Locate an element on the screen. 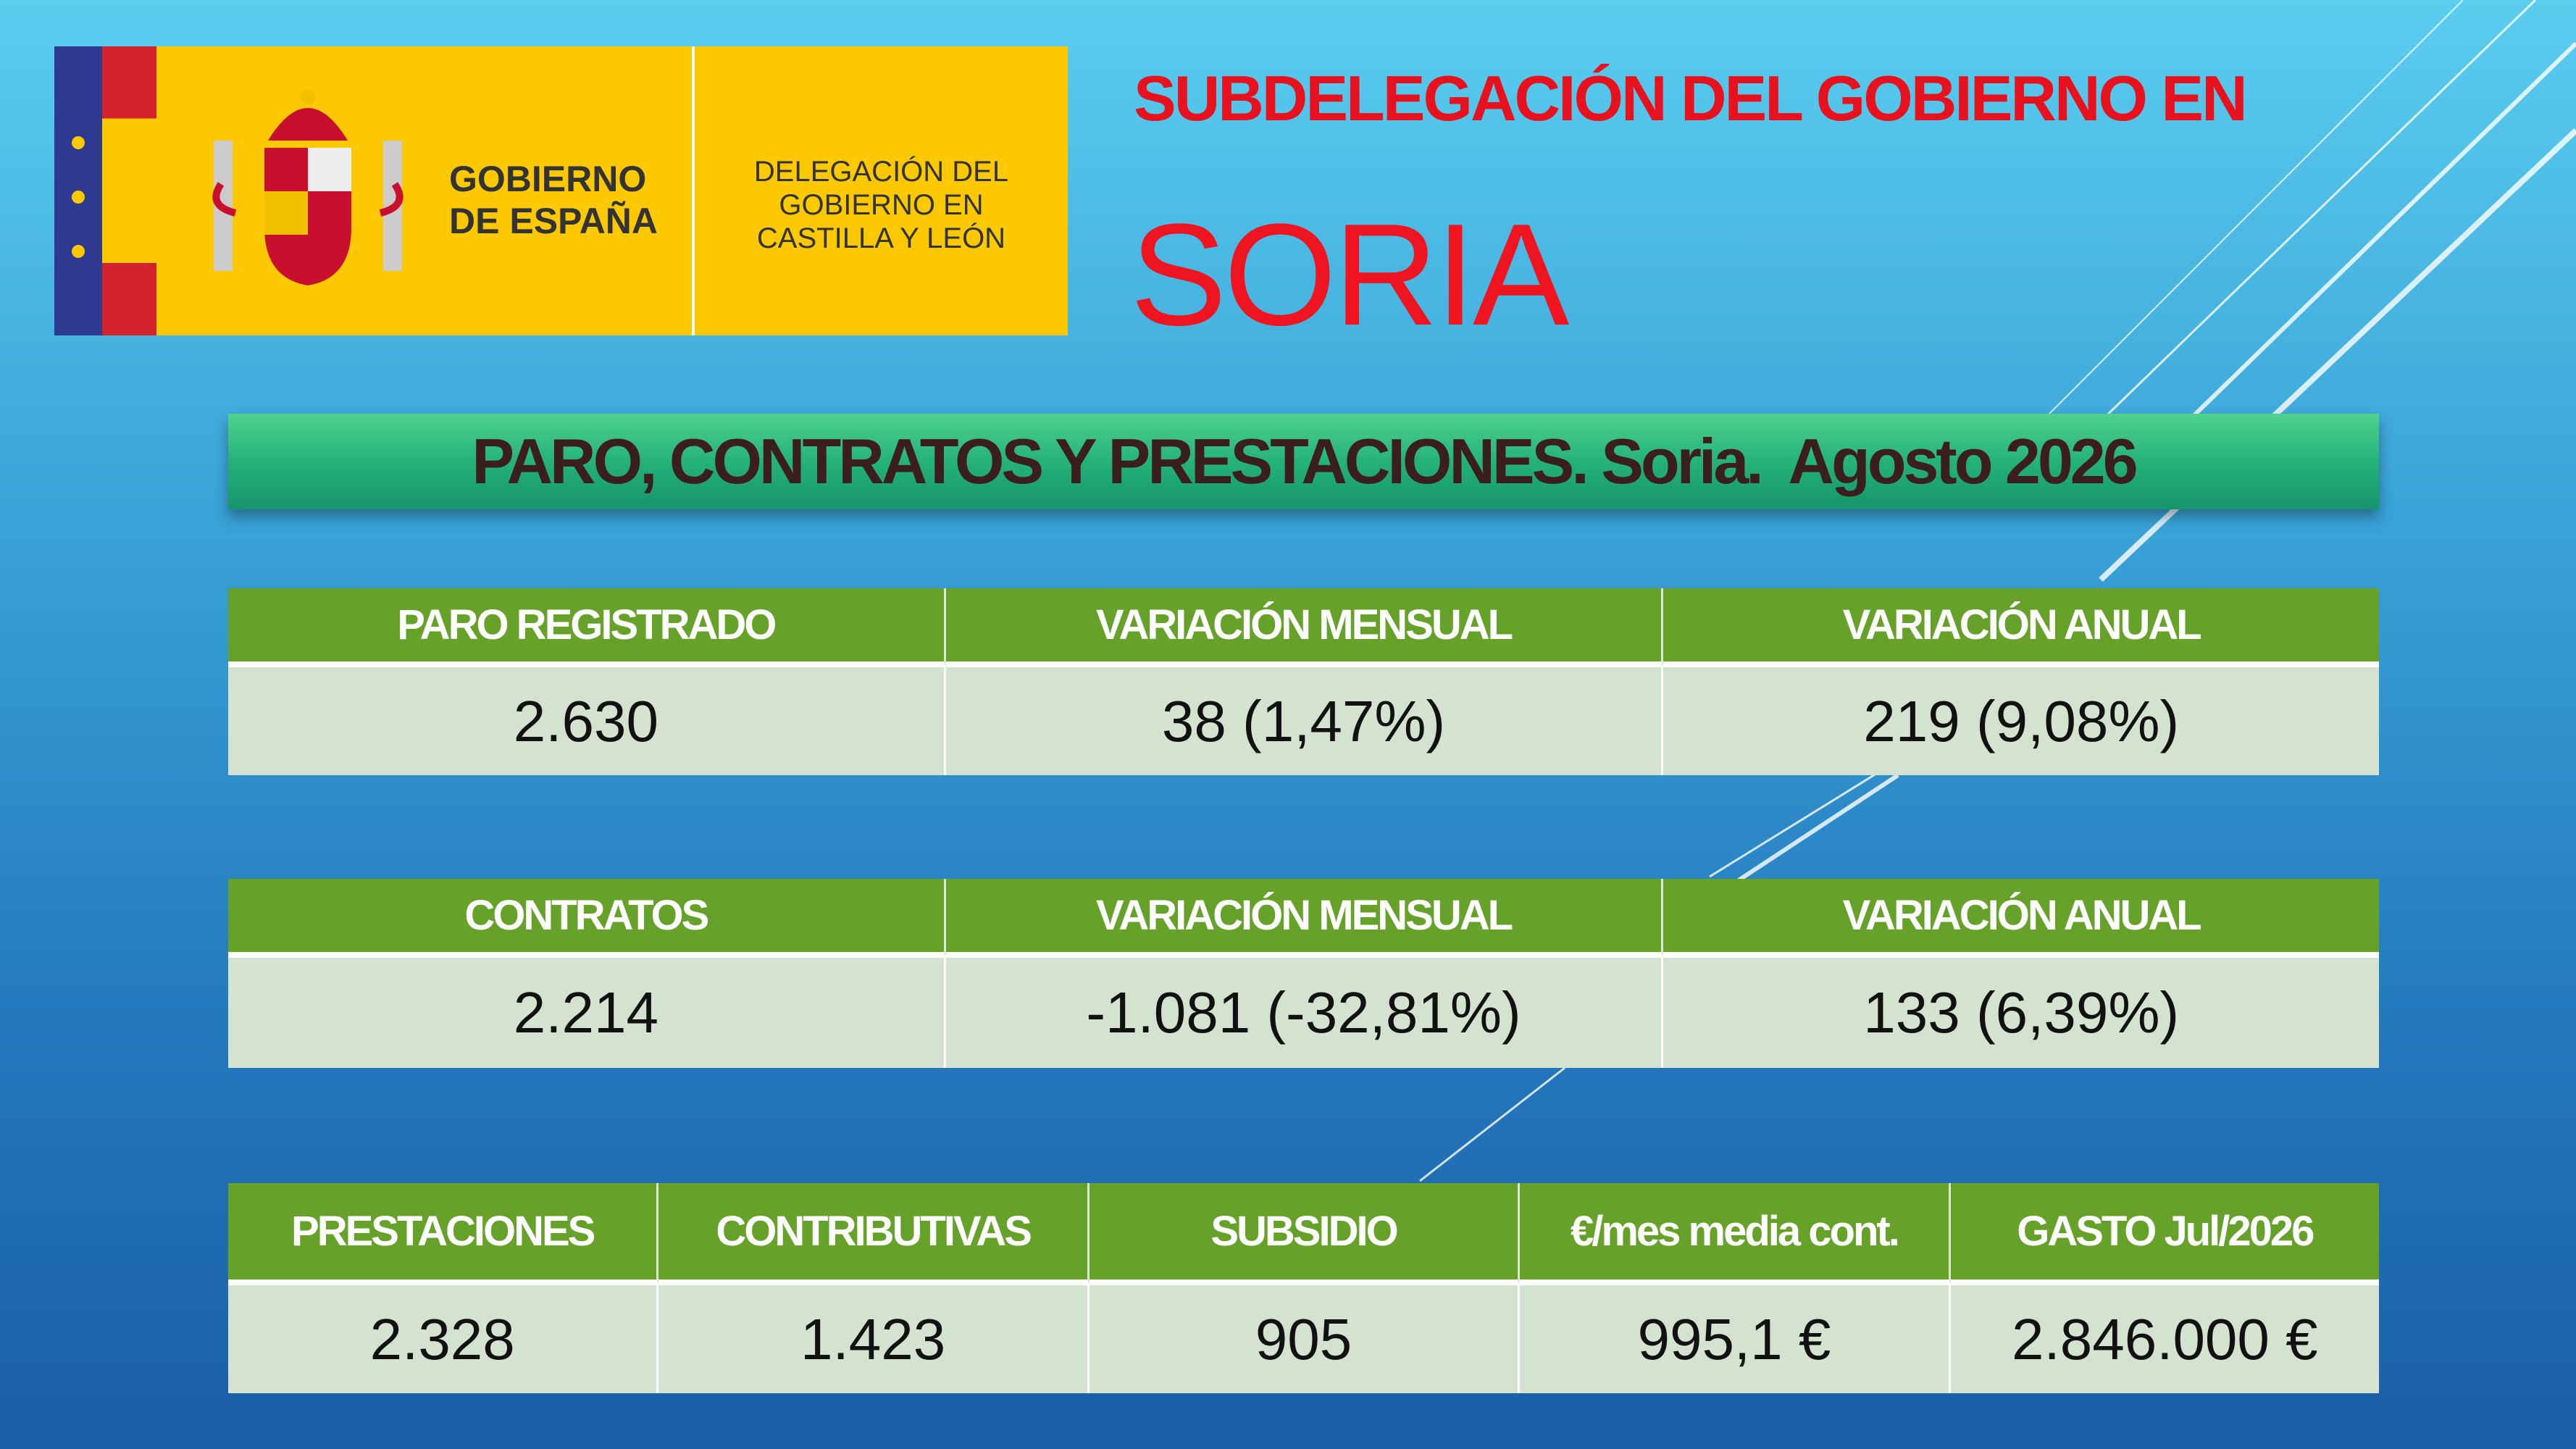  data-row: 2.214 -1.081 (-32,81%) 133 (6,39%) is located at coordinates (1304, 1013).